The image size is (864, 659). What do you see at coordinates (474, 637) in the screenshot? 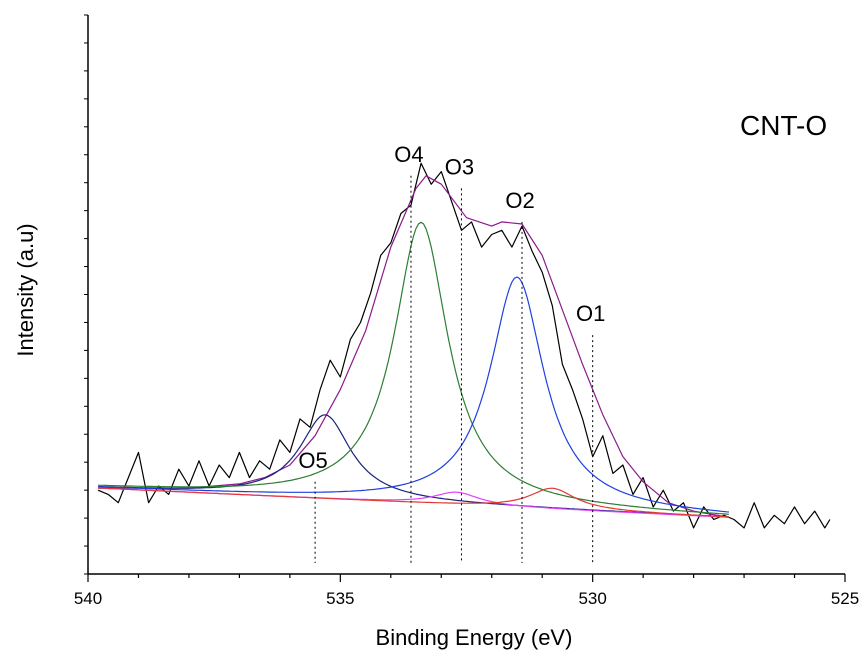
I see `x-axis-title: Binding Energy (eV)` at bounding box center [474, 637].